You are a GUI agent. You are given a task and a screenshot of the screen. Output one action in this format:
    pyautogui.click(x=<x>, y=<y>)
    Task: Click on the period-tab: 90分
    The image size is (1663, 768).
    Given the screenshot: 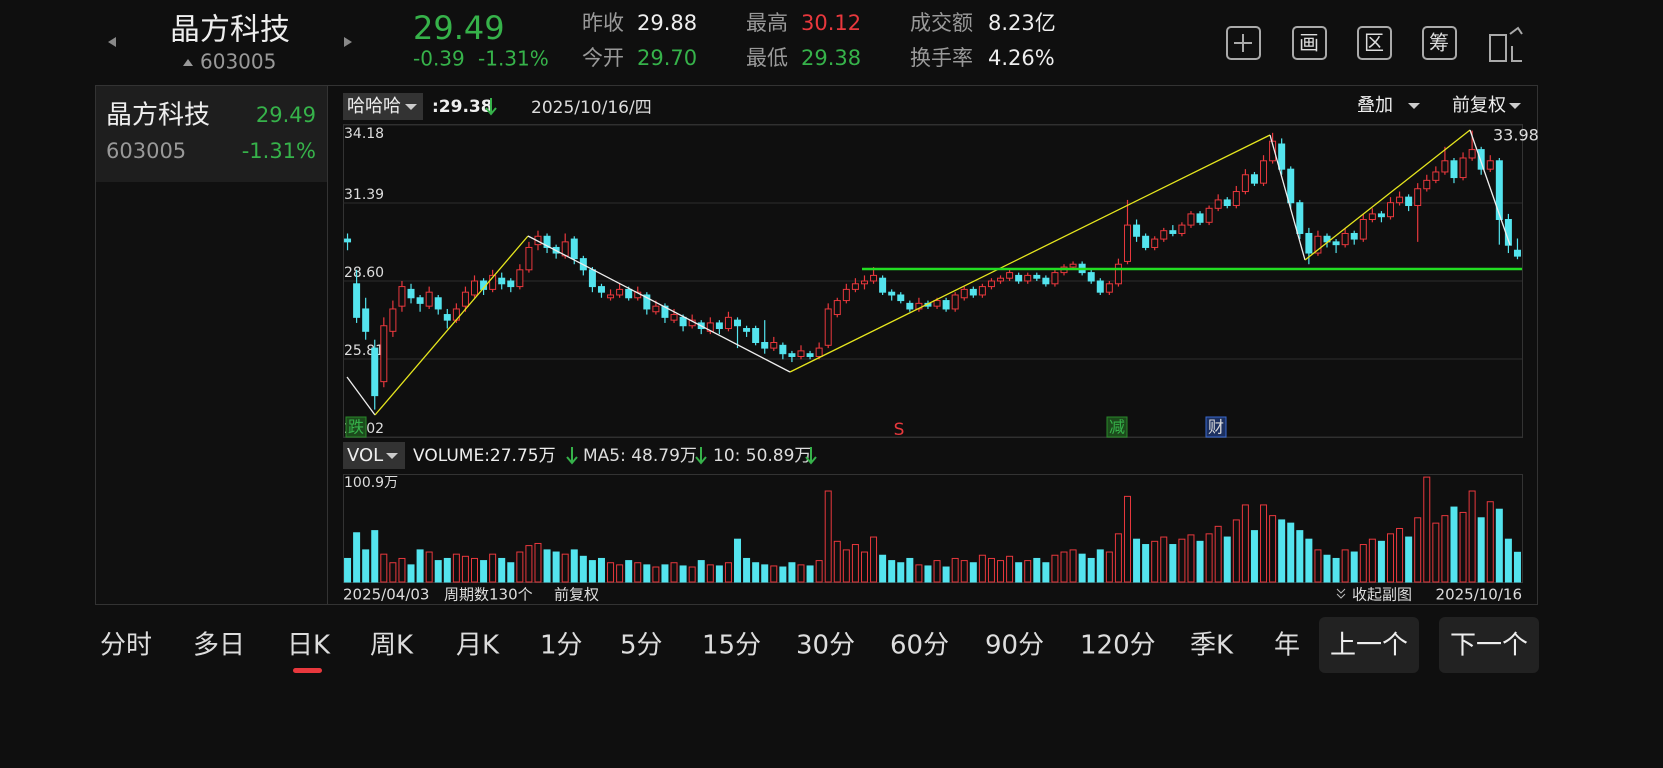 What is the action you would take?
    pyautogui.click(x=1014, y=646)
    